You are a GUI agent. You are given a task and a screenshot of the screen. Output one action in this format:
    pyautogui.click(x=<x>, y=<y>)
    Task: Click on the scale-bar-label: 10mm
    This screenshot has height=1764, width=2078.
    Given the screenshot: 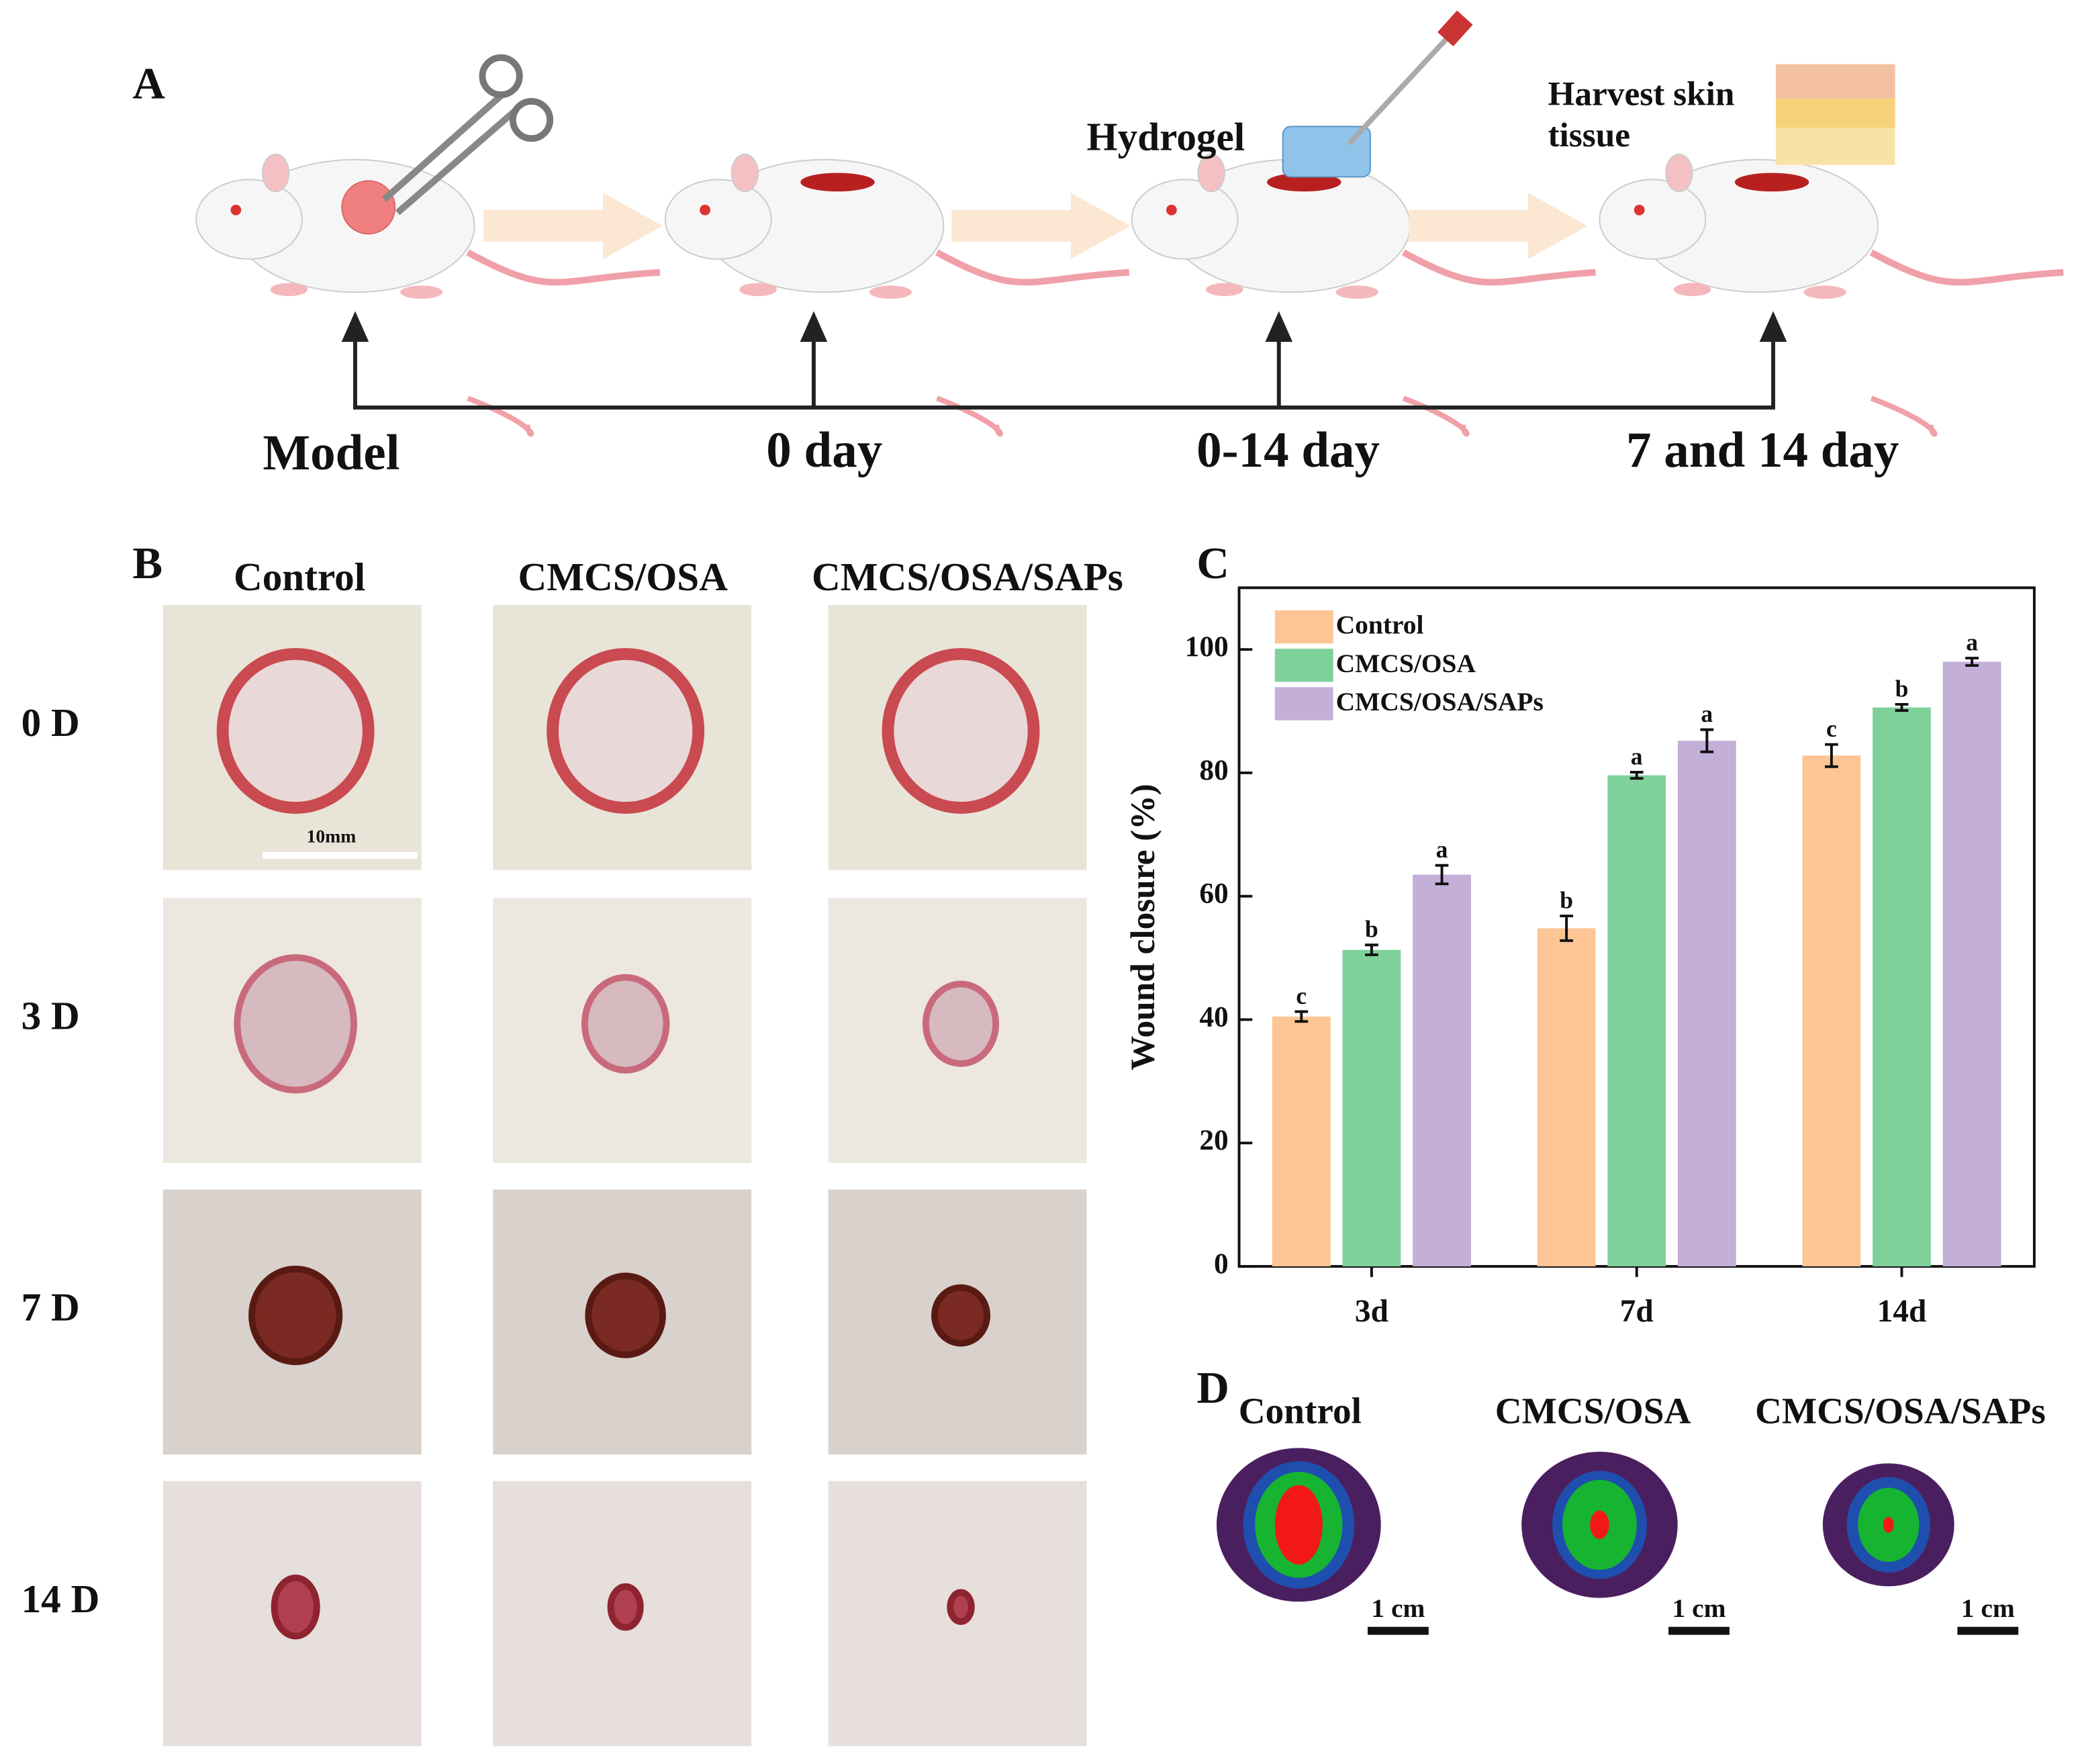 What is the action you would take?
    pyautogui.click(x=332, y=836)
    